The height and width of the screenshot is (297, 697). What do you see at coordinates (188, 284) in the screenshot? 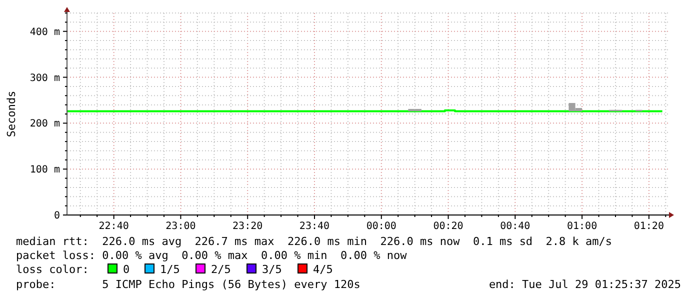
I see `text: probe: 5 ICMP Echo Pings (56 Bytes) every 120s` at bounding box center [188, 284].